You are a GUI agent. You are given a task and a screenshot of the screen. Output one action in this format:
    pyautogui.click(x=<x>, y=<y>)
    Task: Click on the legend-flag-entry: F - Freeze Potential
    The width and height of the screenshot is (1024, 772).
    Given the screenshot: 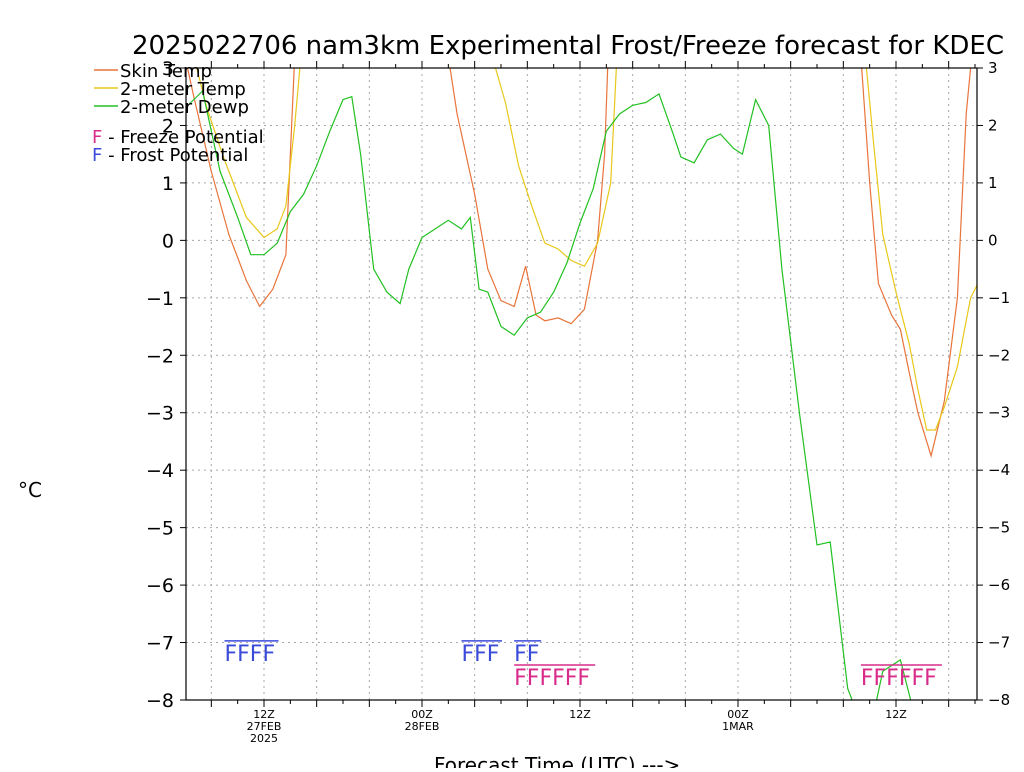 What is the action you would take?
    pyautogui.click(x=178, y=137)
    